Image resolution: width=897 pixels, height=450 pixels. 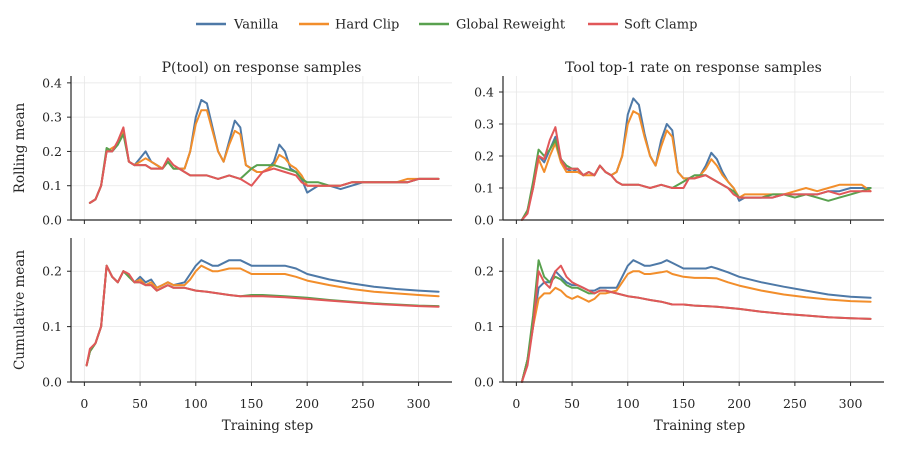 What do you see at coordinates (367, 25) in the screenshot?
I see `legend-label-hard-clip: Hard Clip` at bounding box center [367, 25].